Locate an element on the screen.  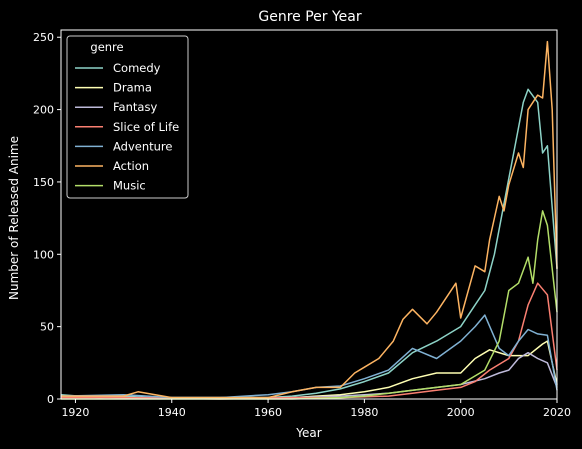
y-tick-label: 200 is located at coordinates (43, 110).